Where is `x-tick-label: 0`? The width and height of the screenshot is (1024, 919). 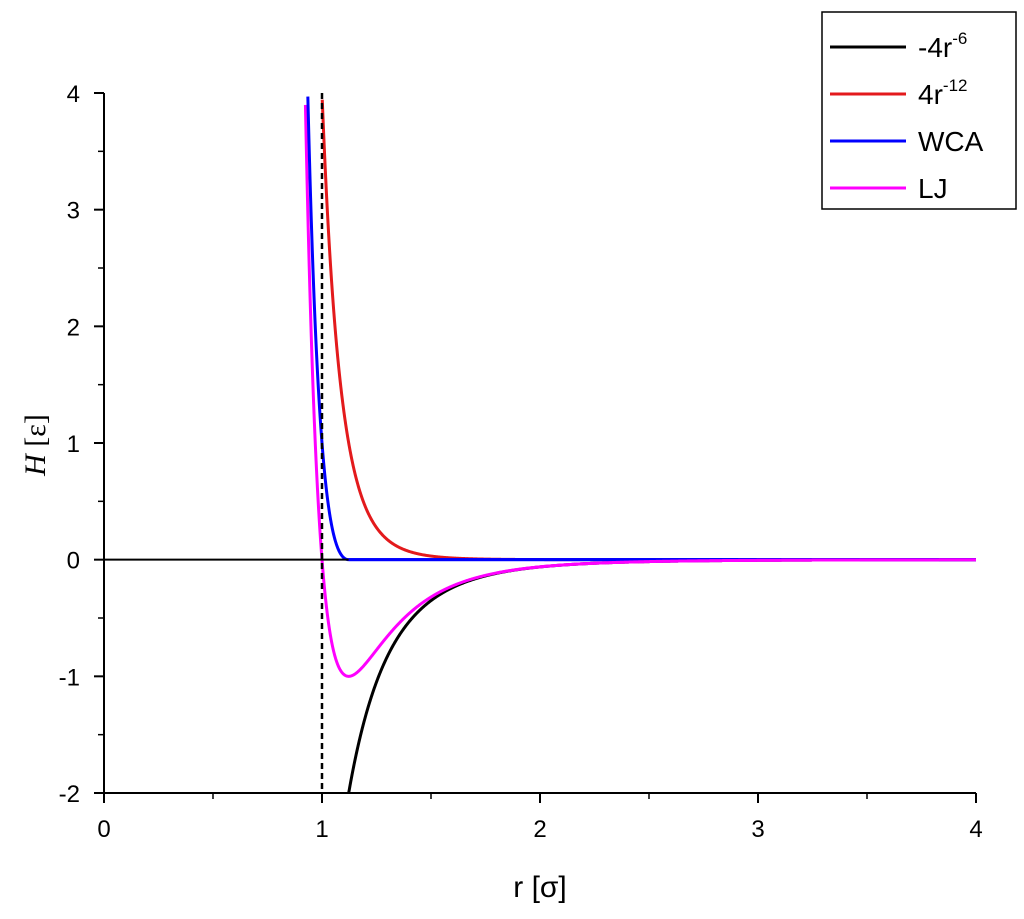
x-tick-label: 0 is located at coordinates (103, 829).